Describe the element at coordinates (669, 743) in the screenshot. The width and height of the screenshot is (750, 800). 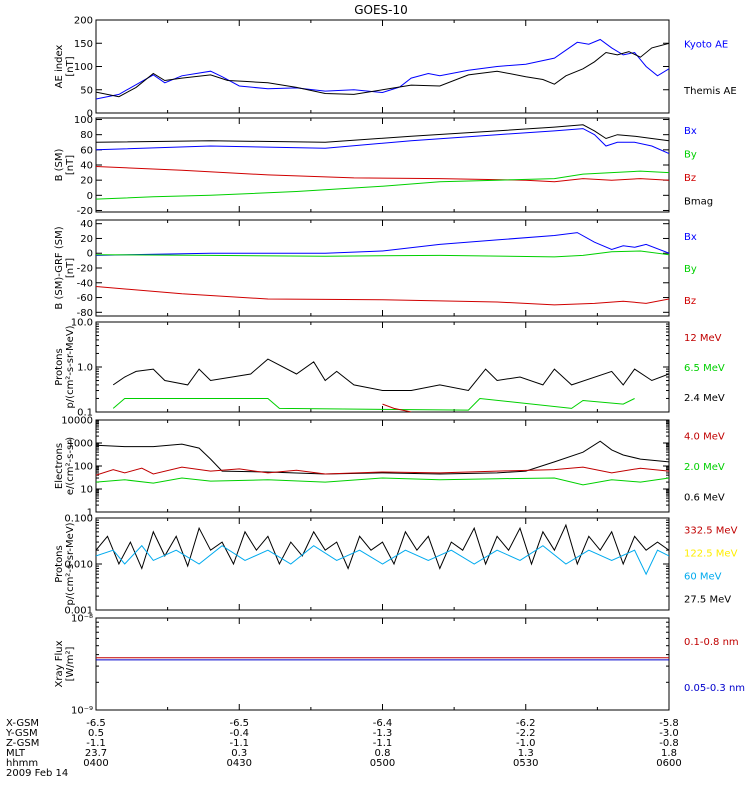
I see `ephem-value: -0.8` at that location.